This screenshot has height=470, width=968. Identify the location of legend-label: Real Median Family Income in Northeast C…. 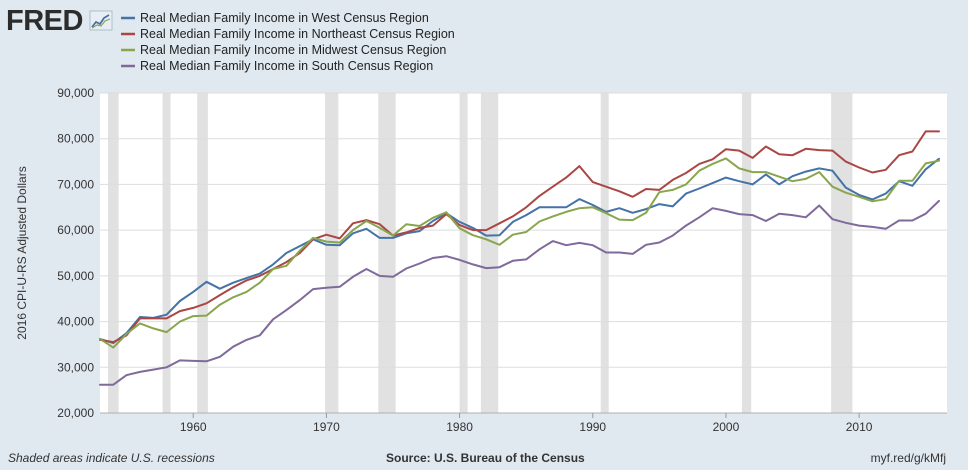
(297, 34).